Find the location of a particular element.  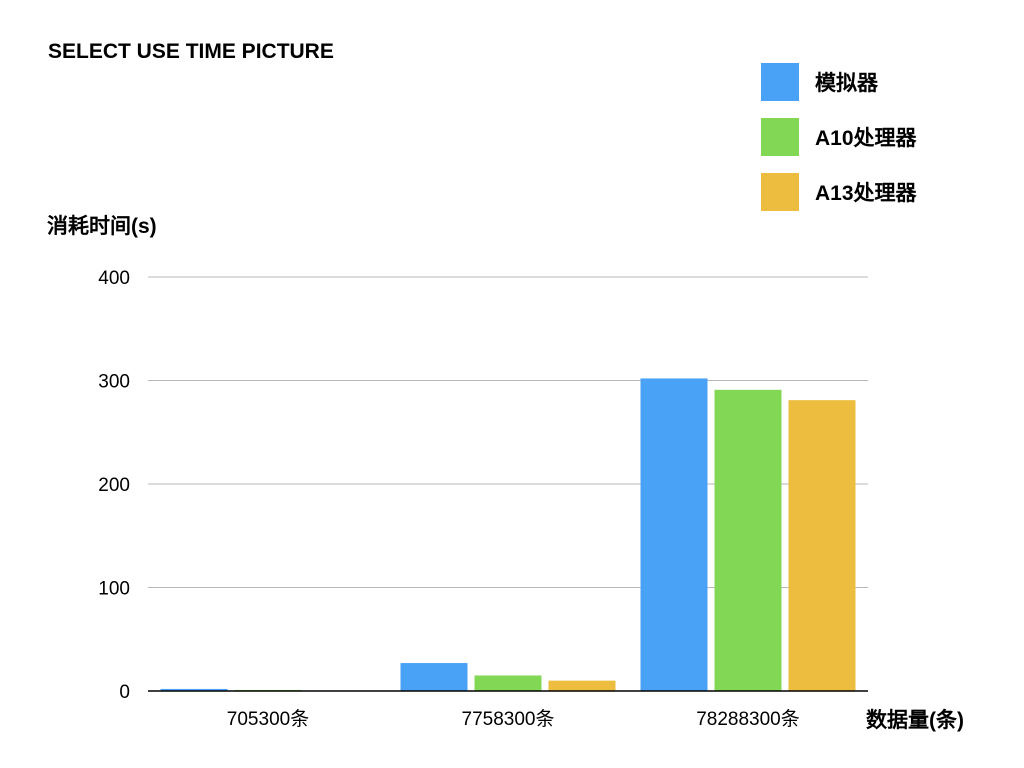

x-axis-title: 数据量(条) is located at coordinates (915, 720).